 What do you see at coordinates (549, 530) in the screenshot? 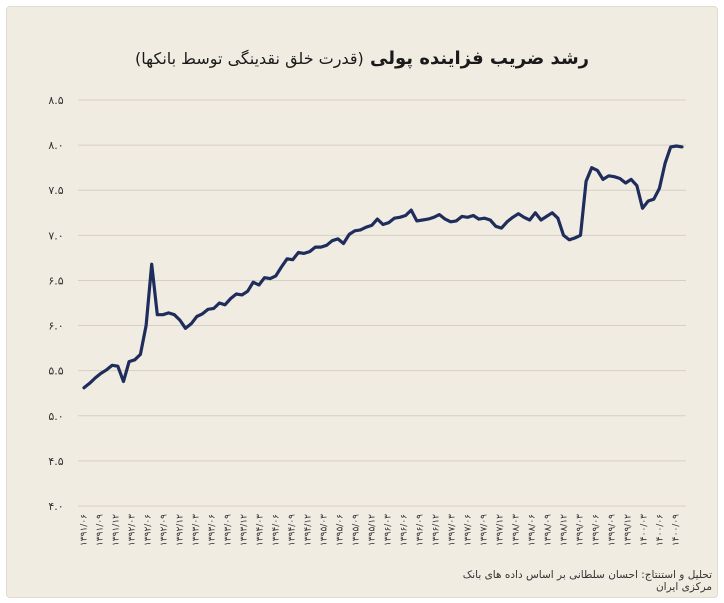
I see `x-tick-label: ۱۳۹۸/۰۹` at bounding box center [549, 530].